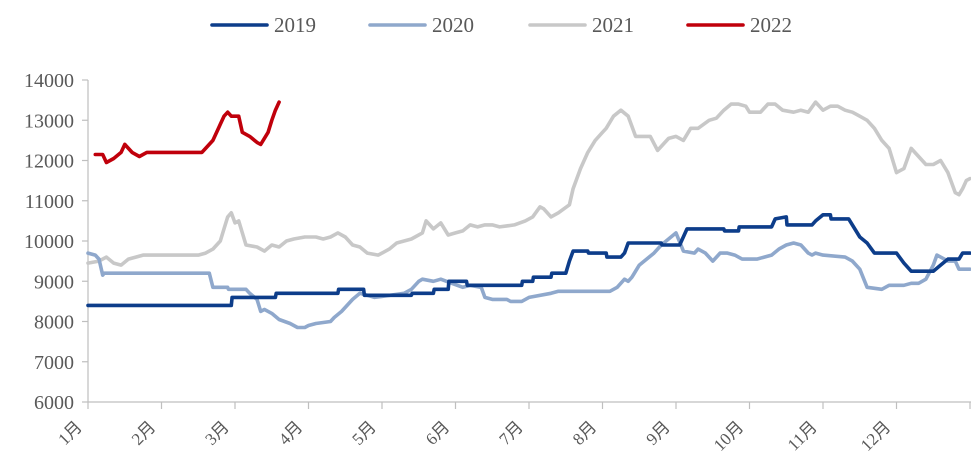 The height and width of the screenshot is (471, 971). What do you see at coordinates (54, 363) in the screenshot?
I see `y-tick-label: 7000` at bounding box center [54, 363].